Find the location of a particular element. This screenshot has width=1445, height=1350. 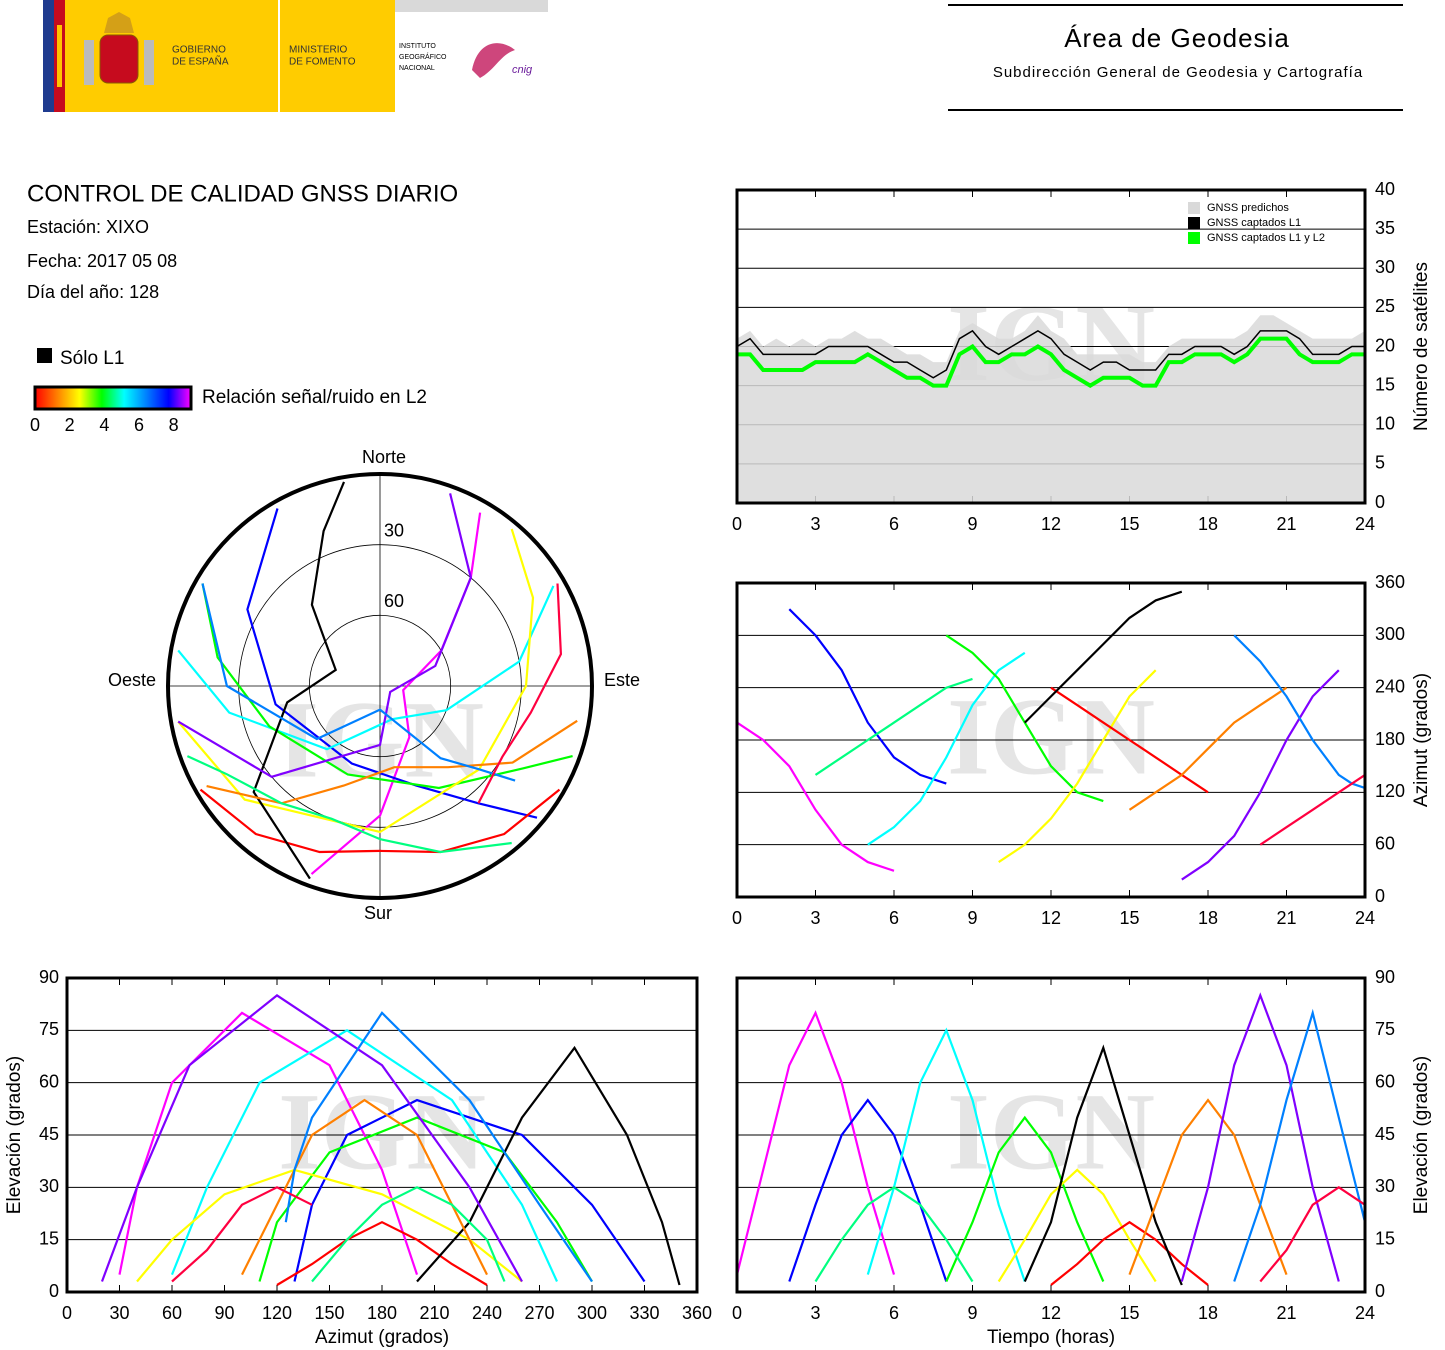

x-tick-label: 210 is located at coordinates (434, 1313).